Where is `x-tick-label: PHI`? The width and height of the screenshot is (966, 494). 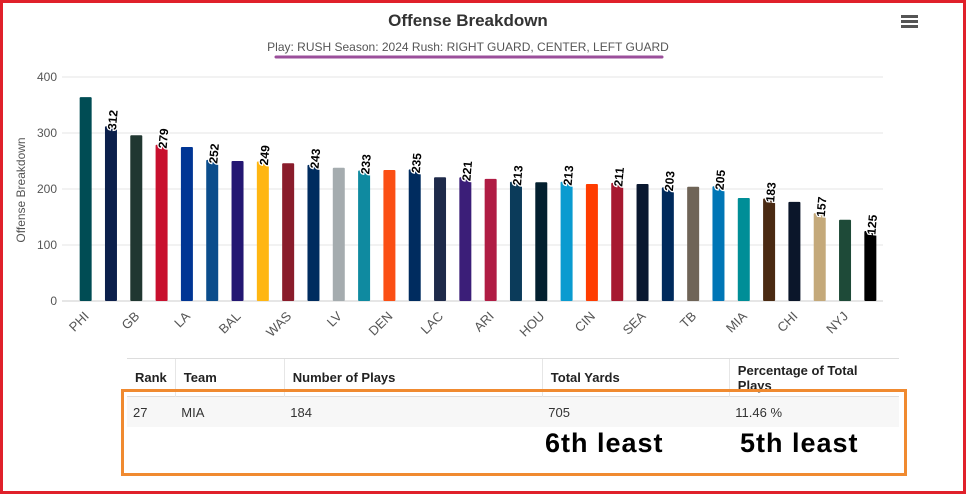 x-tick-label: PHI is located at coordinates (79, 322).